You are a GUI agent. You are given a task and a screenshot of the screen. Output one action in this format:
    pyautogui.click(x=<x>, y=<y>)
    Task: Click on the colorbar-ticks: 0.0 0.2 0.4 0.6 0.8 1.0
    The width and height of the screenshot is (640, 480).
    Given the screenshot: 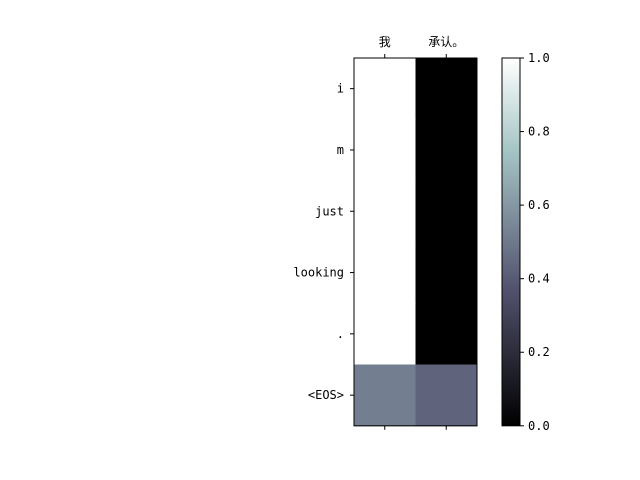 What is the action you would take?
    pyautogui.click(x=535, y=242)
    